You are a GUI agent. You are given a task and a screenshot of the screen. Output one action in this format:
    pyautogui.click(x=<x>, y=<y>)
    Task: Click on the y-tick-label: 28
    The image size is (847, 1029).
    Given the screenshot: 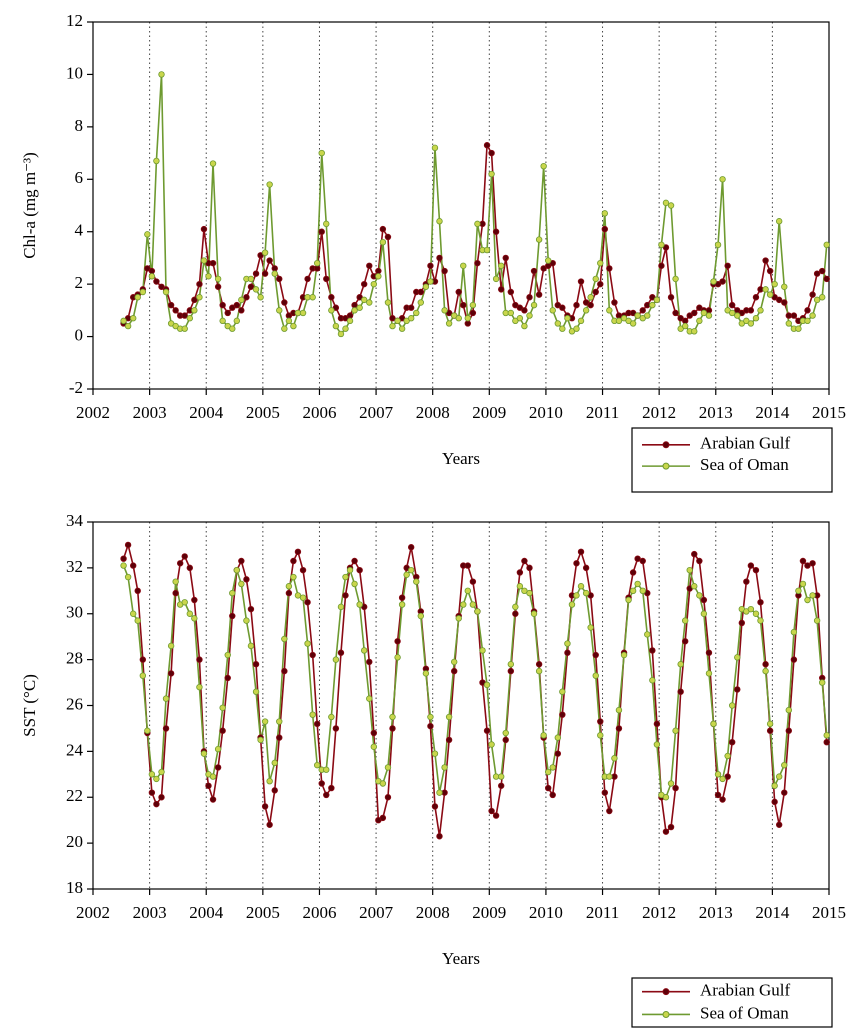 What is the action you would take?
    pyautogui.click(x=74, y=658)
    